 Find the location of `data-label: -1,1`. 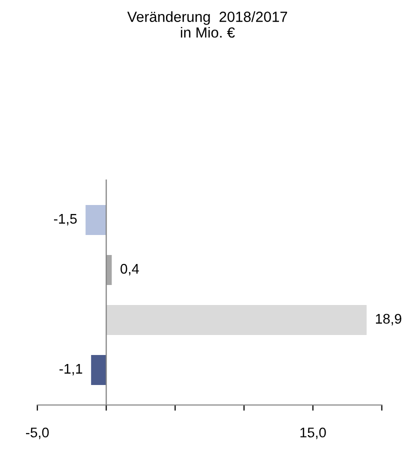

data-label: -1,1 is located at coordinates (71, 370).